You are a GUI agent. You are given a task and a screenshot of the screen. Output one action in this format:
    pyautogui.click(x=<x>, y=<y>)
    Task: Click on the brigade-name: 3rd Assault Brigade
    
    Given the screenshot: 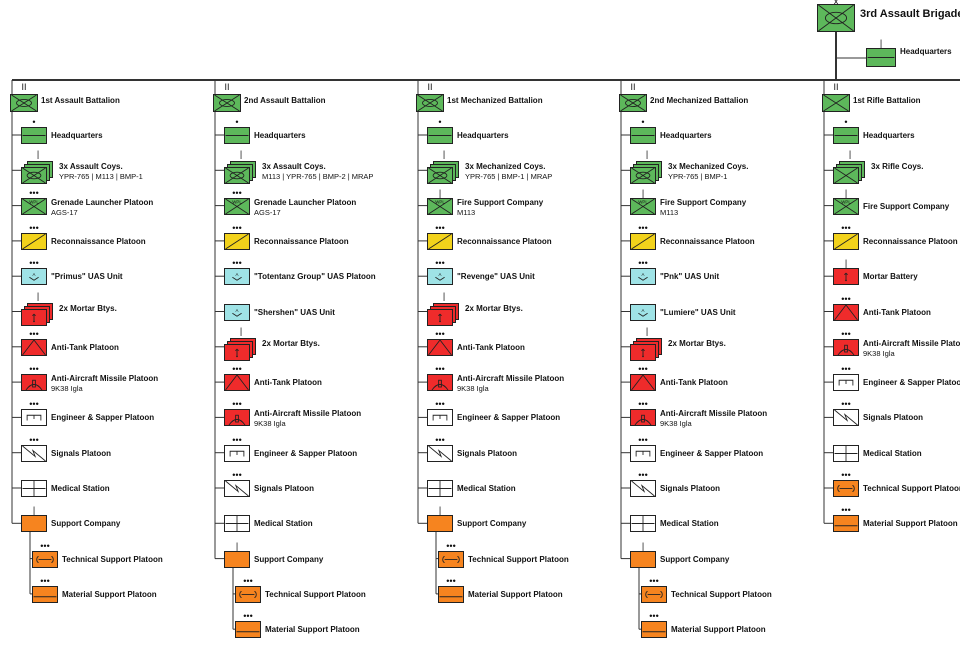 What is the action you would take?
    pyautogui.click(x=910, y=14)
    